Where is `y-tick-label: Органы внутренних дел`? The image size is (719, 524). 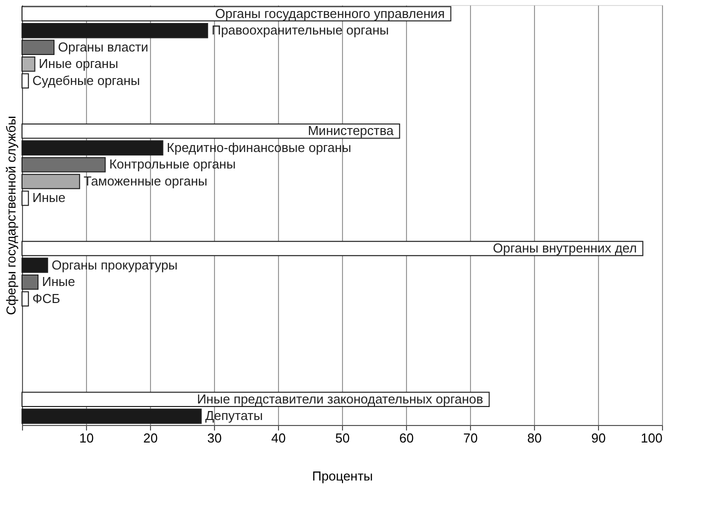
y-tick-label: Органы внутренних дел is located at coordinates (564, 248).